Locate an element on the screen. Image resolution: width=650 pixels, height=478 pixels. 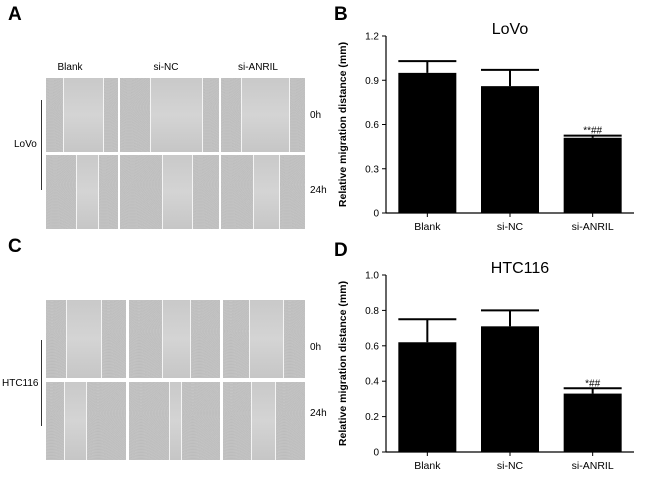
micrograph-htc116-si-nc-24h is located at coordinates (174, 421).